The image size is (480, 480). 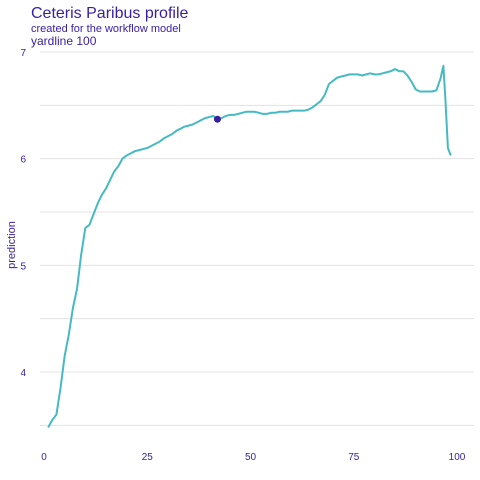 What do you see at coordinates (44, 457) in the screenshot?
I see `x-tick-label: 0` at bounding box center [44, 457].